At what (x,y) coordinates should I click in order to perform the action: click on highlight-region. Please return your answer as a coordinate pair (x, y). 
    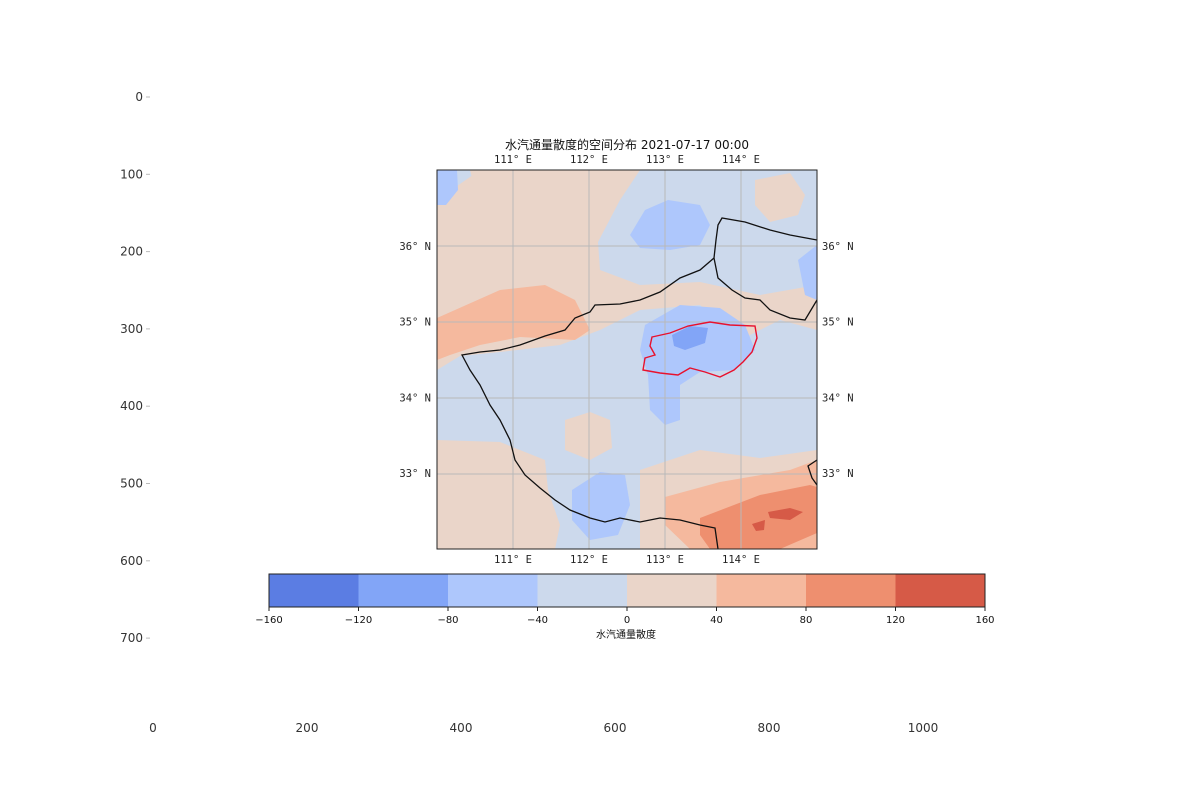
    Looking at the image, I should click on (700, 349).